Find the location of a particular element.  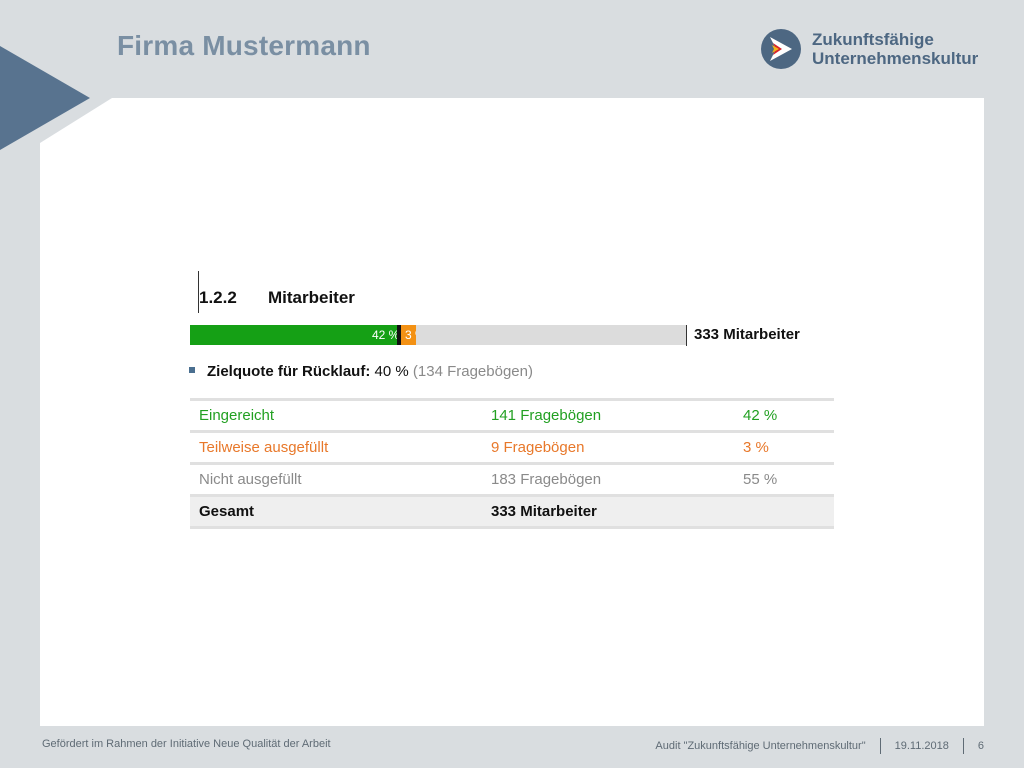

footer-date: 19.11.2018 is located at coordinates (921, 746).